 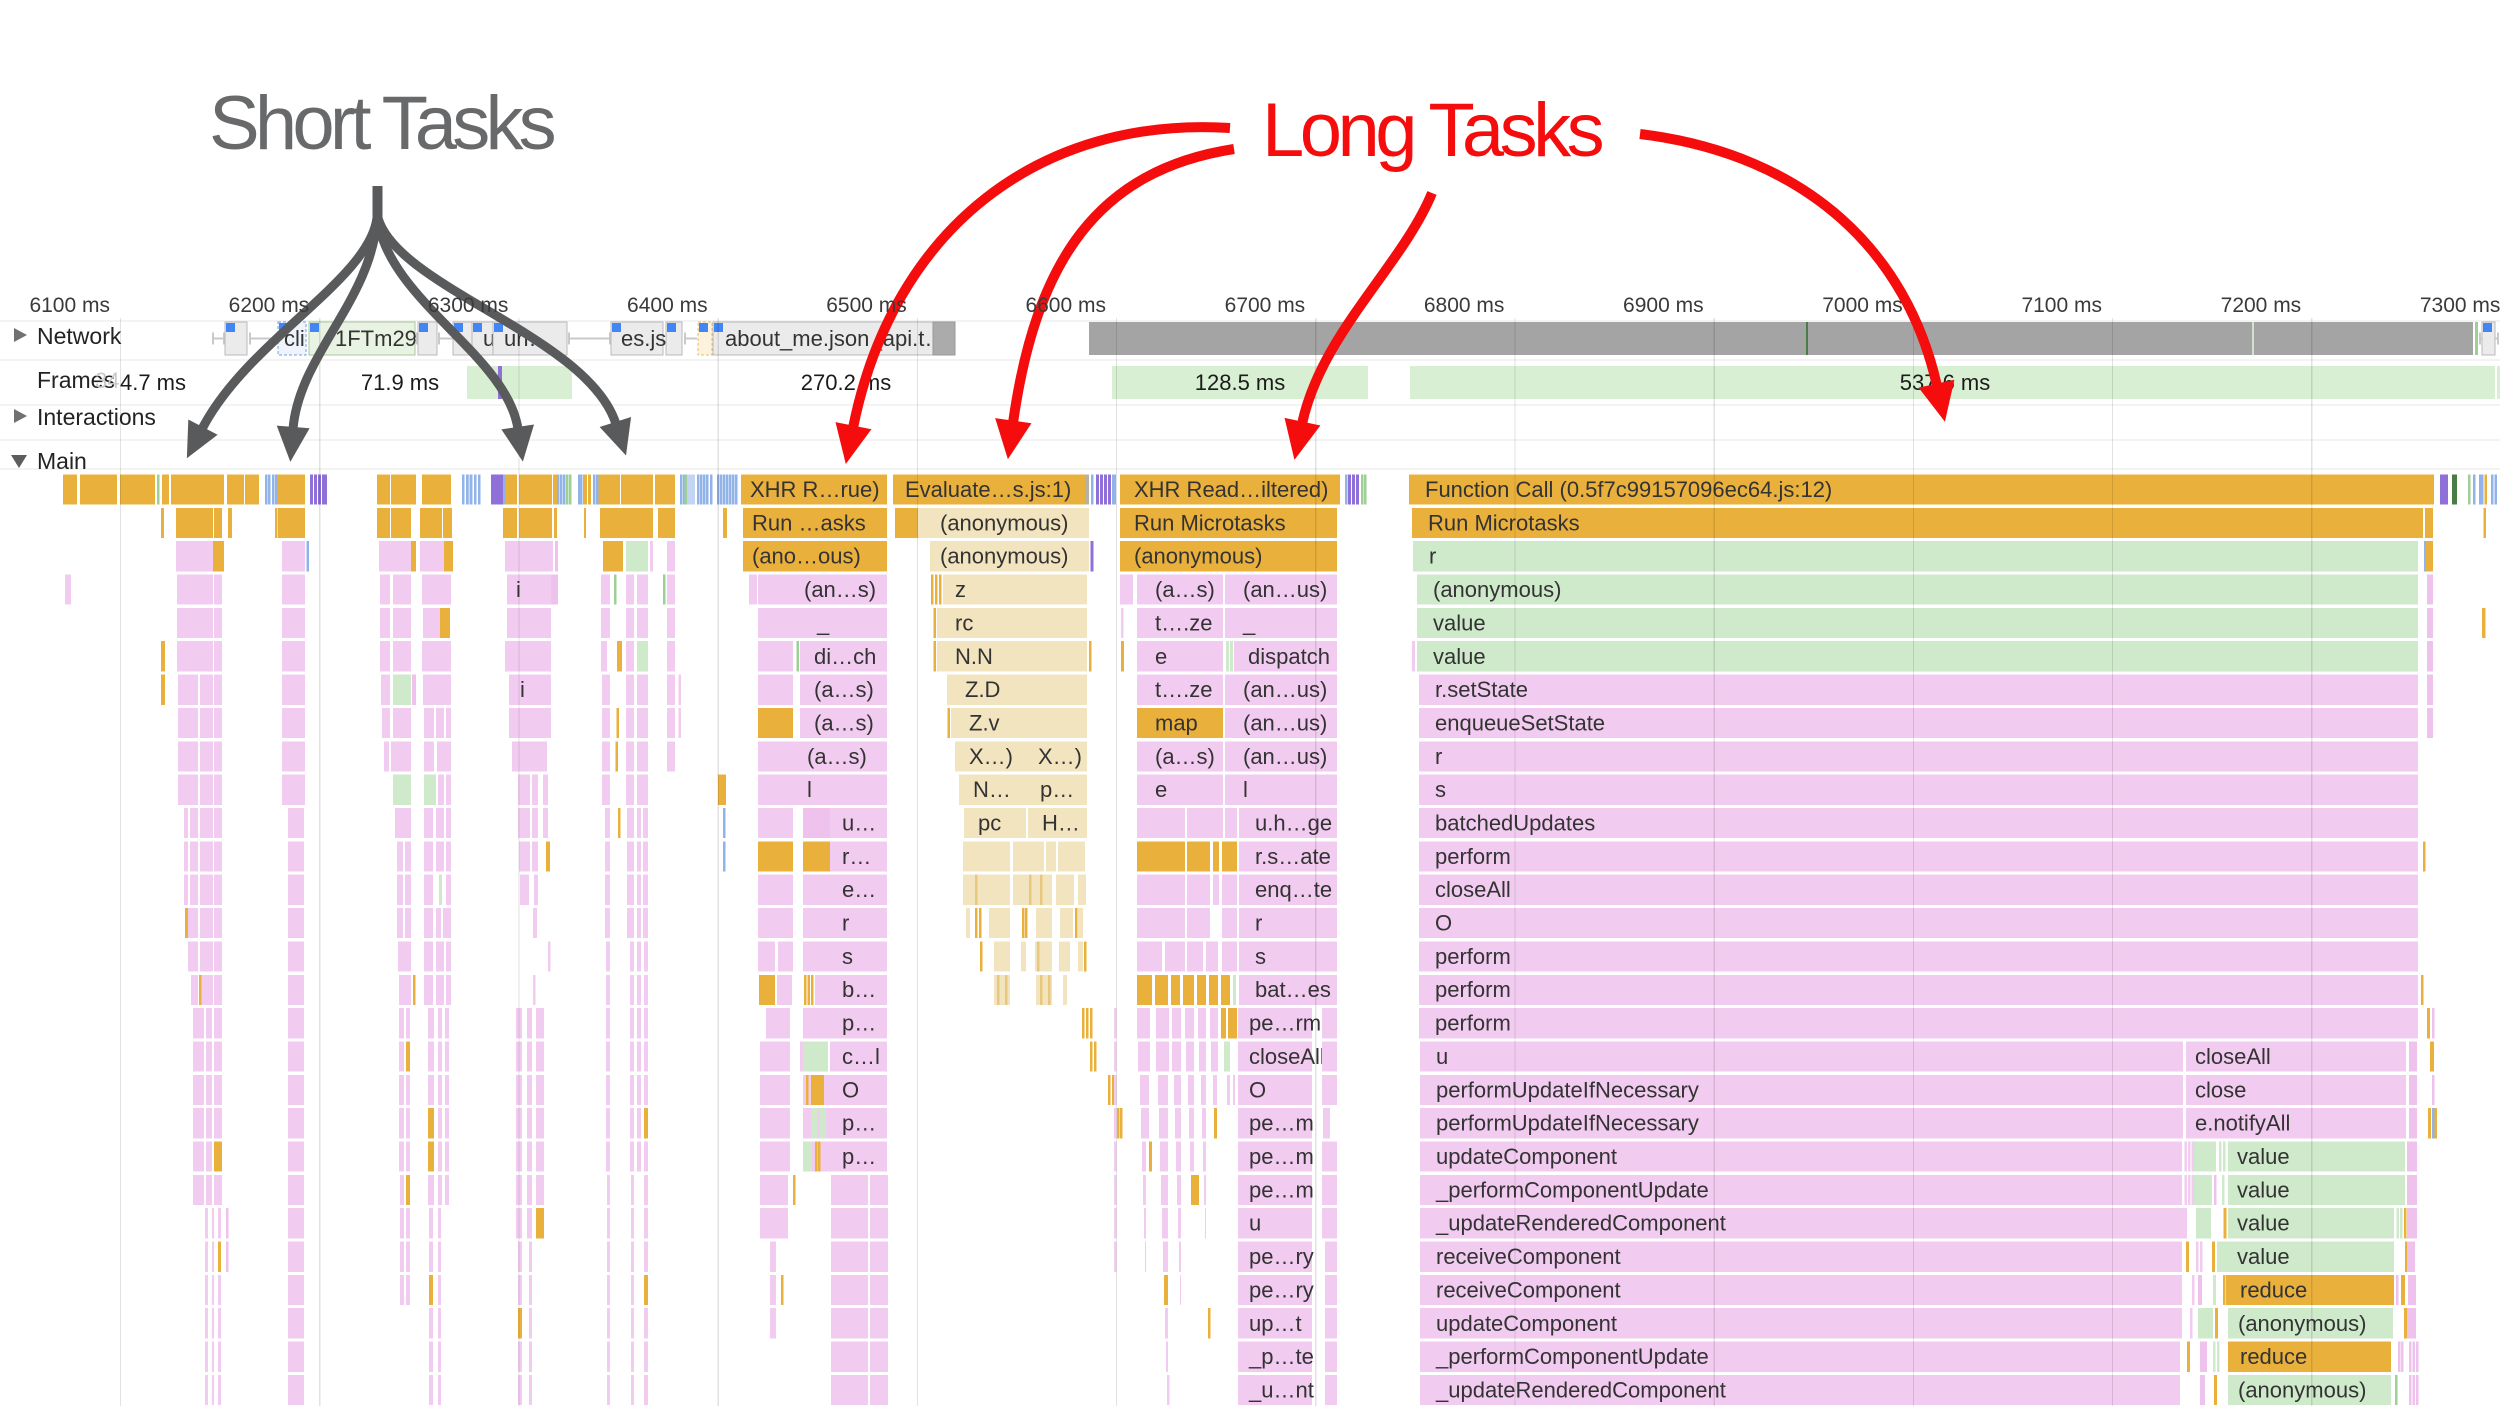 What do you see at coordinates (2460, 305) in the screenshot?
I see `svg-text: 7300 ms` at bounding box center [2460, 305].